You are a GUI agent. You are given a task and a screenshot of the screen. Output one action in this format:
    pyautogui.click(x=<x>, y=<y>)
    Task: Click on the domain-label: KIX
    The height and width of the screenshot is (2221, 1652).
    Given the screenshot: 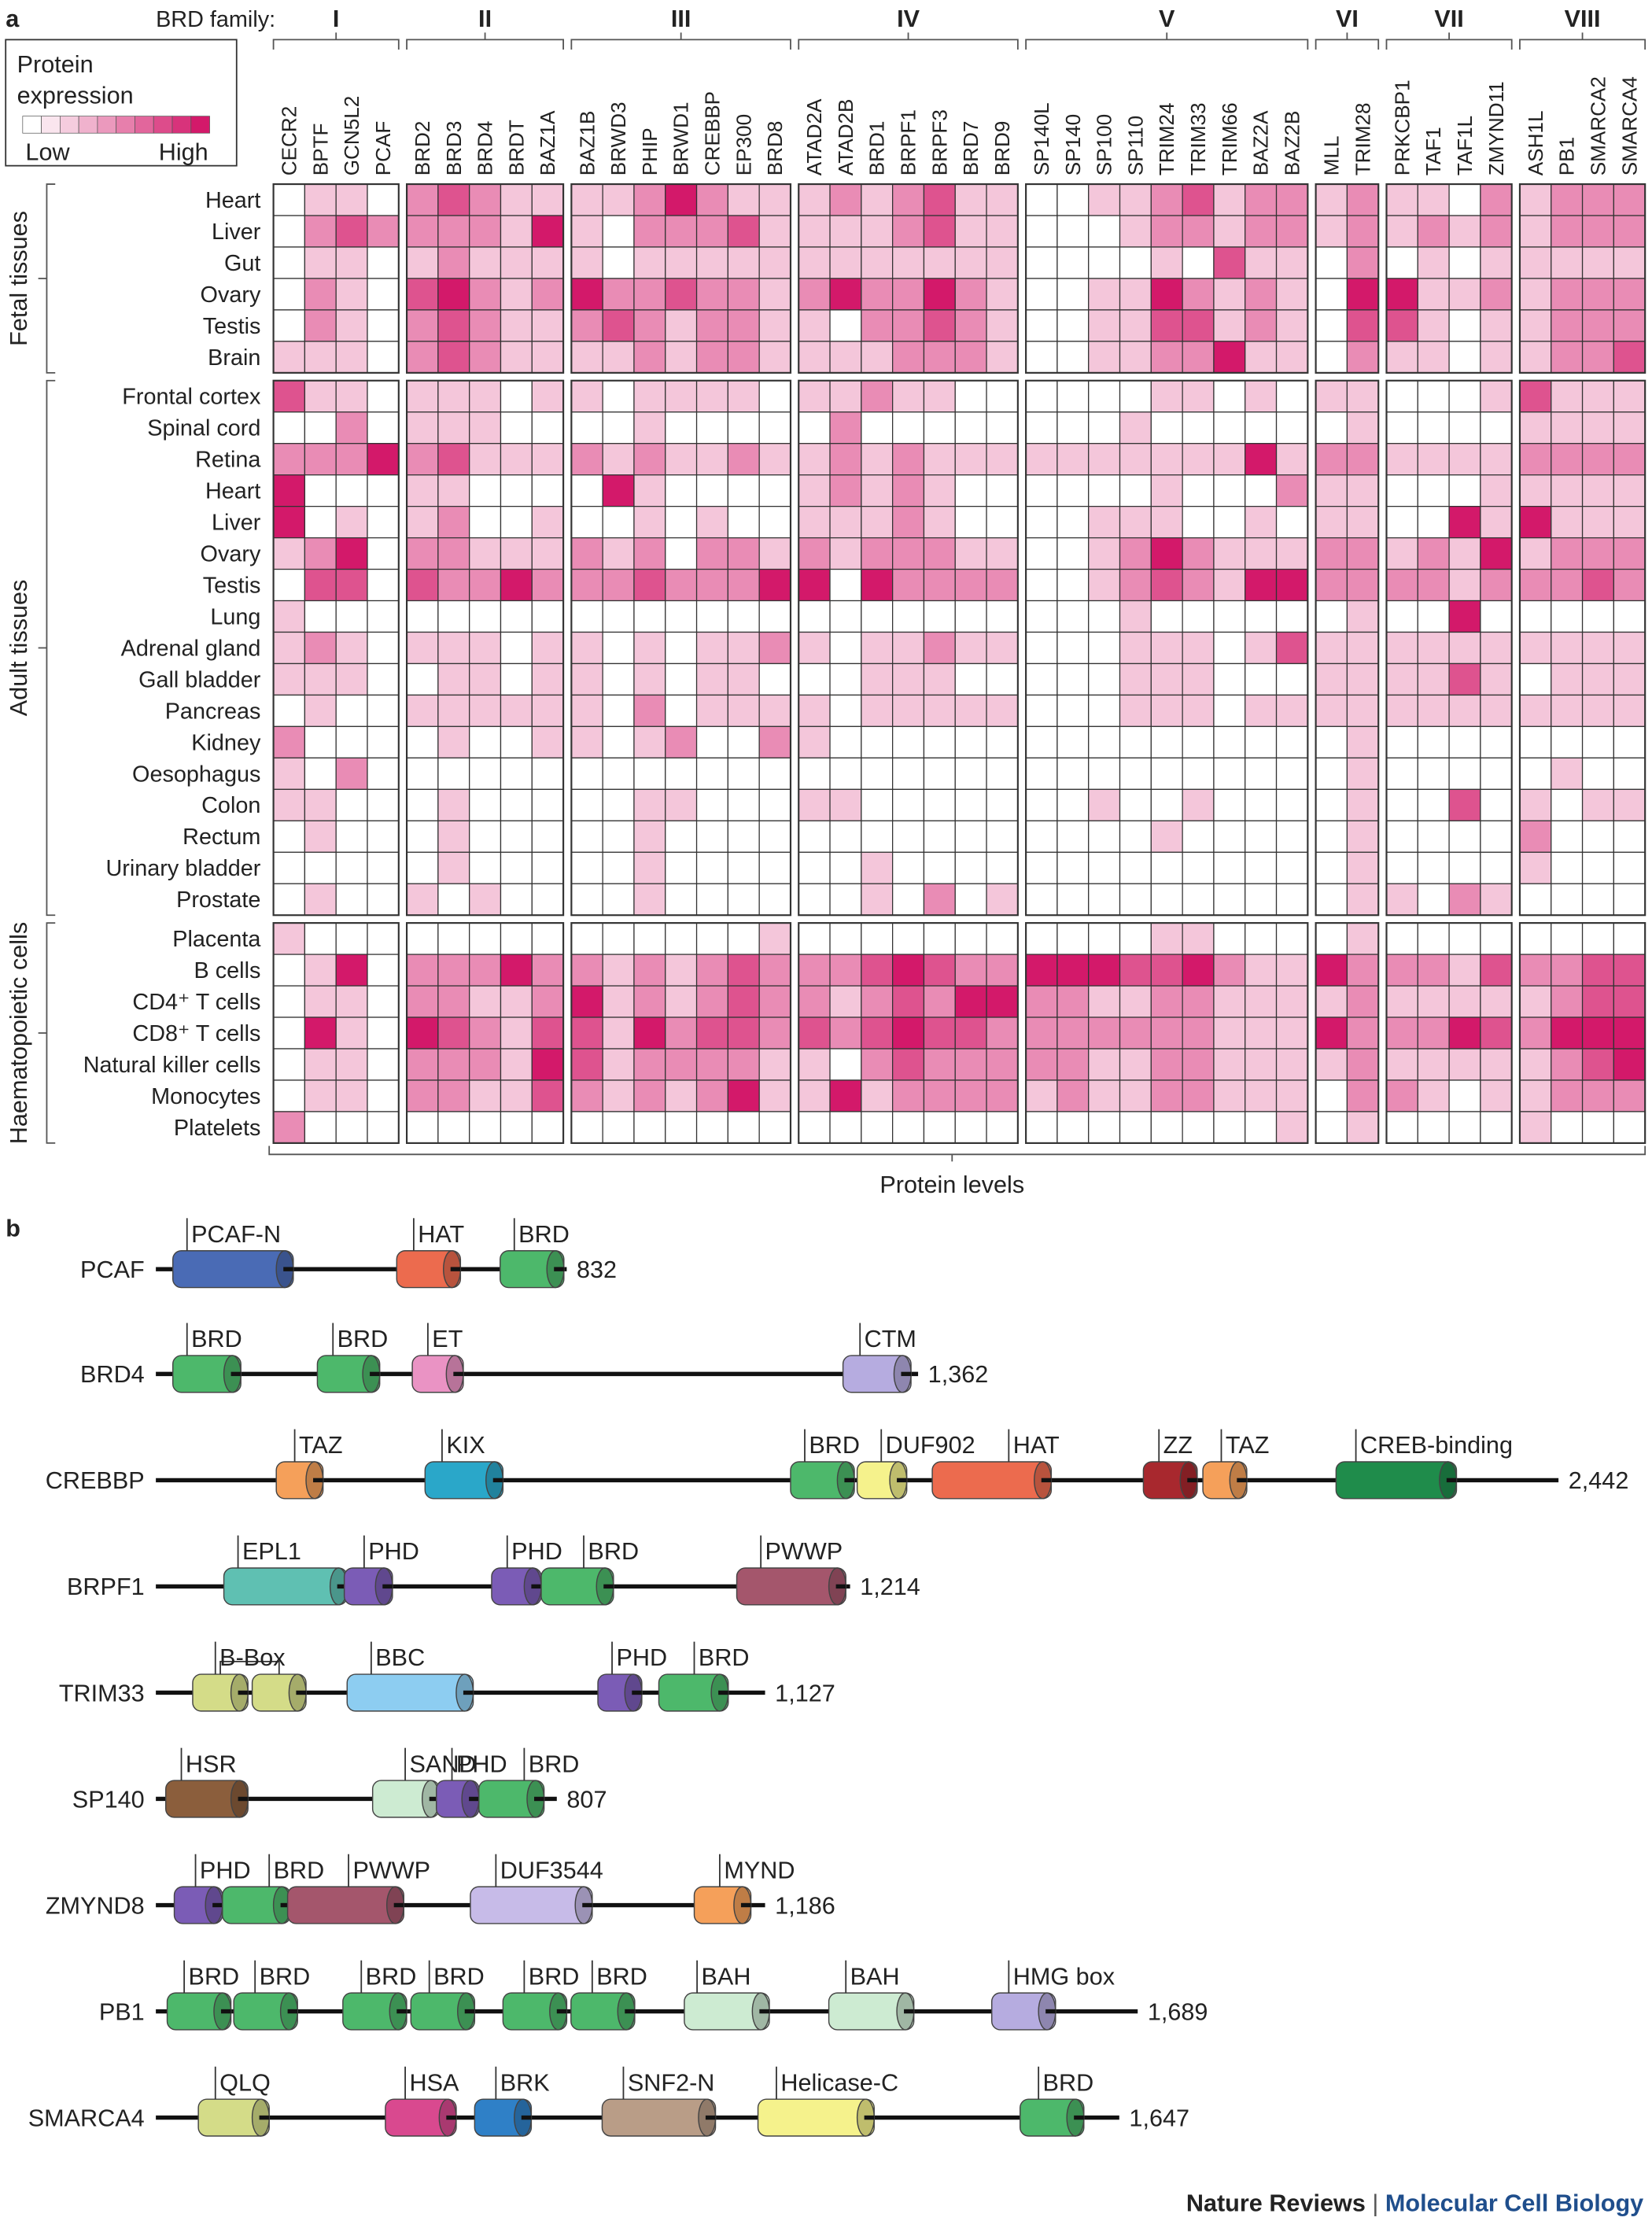 What is the action you would take?
    pyautogui.click(x=465, y=1445)
    